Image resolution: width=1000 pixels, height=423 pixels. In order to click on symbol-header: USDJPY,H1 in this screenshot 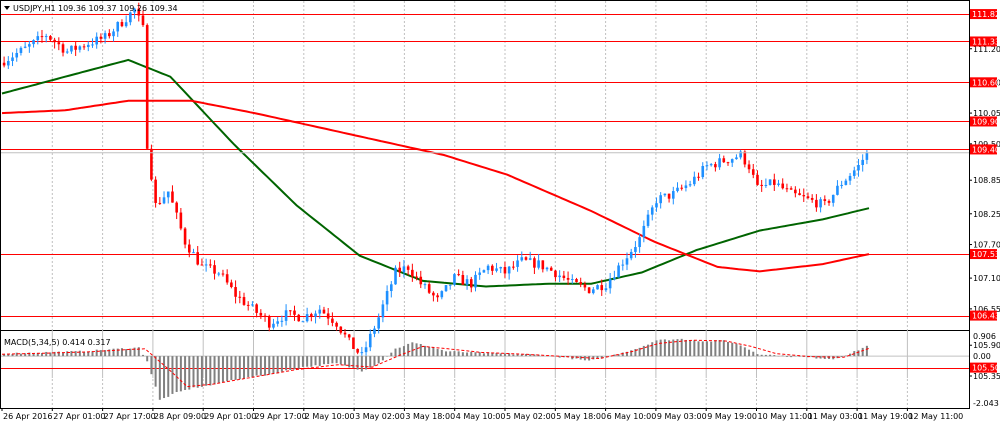, I will do `click(34, 8)`.